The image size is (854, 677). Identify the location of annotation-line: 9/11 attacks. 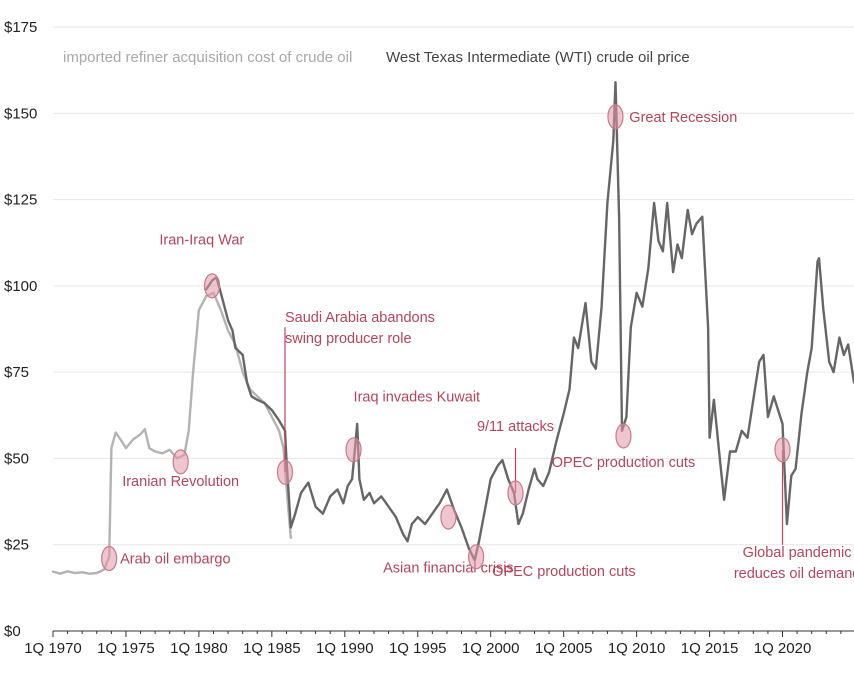
(515, 427).